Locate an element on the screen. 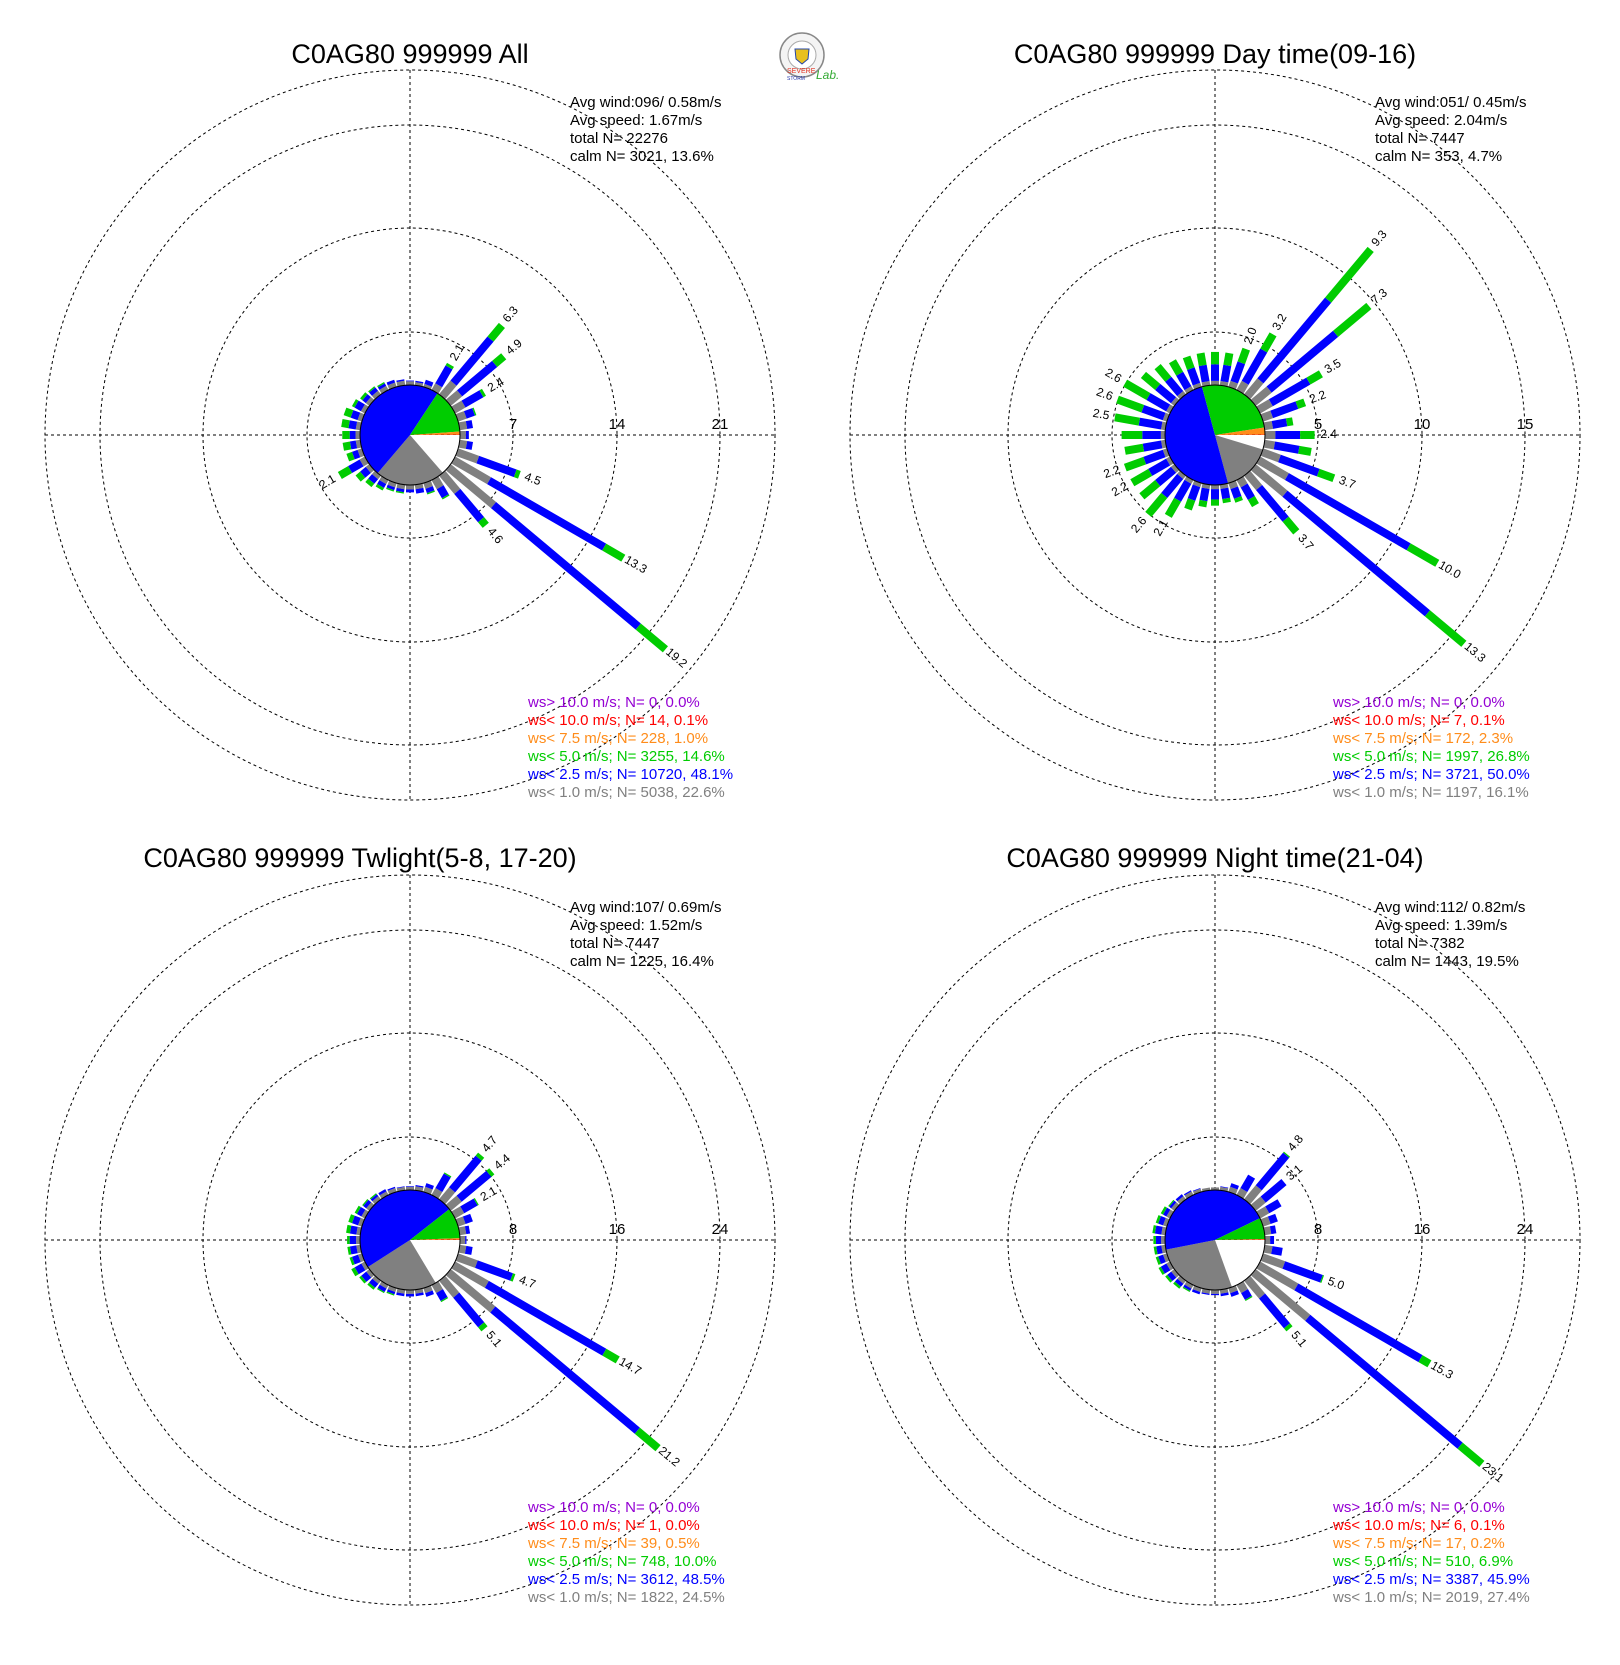 This screenshot has width=1620, height=1665. legend-entry-lt1: ws< 1.0 m/s; N= 1197, 16.1% is located at coordinates (1430, 792).